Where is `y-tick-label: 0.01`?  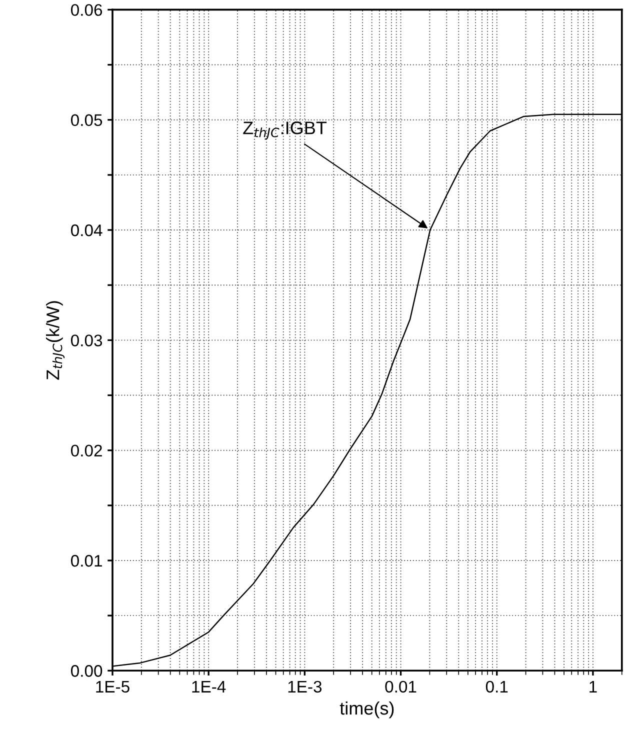
y-tick-label: 0.01 is located at coordinates (86, 560).